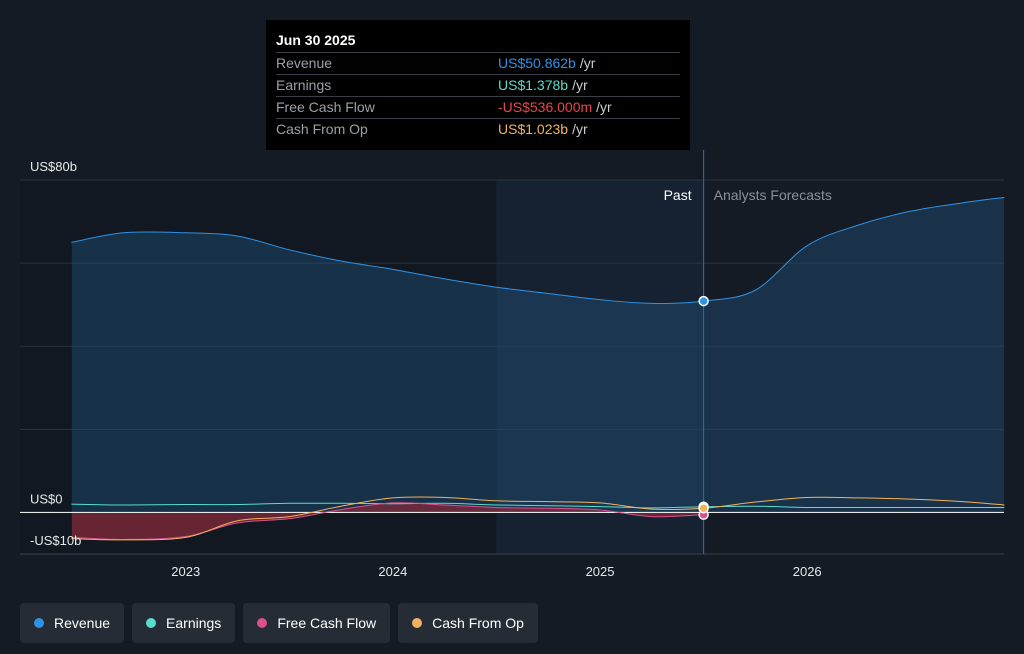 The width and height of the screenshot is (1024, 654). I want to click on series-line-cash-from-op, so click(538, 518).